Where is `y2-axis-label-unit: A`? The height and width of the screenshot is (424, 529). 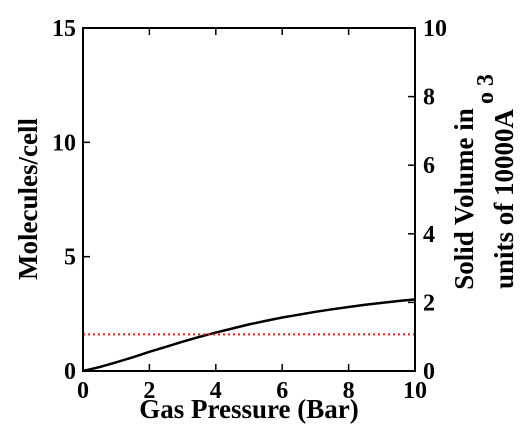
y2-axis-label-unit: A is located at coordinates (504, 118).